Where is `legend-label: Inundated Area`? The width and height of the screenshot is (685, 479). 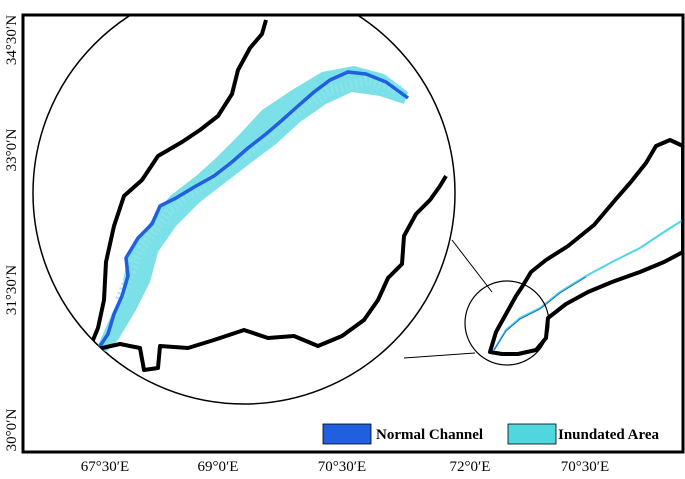 legend-label: Inundated Area is located at coordinates (609, 435).